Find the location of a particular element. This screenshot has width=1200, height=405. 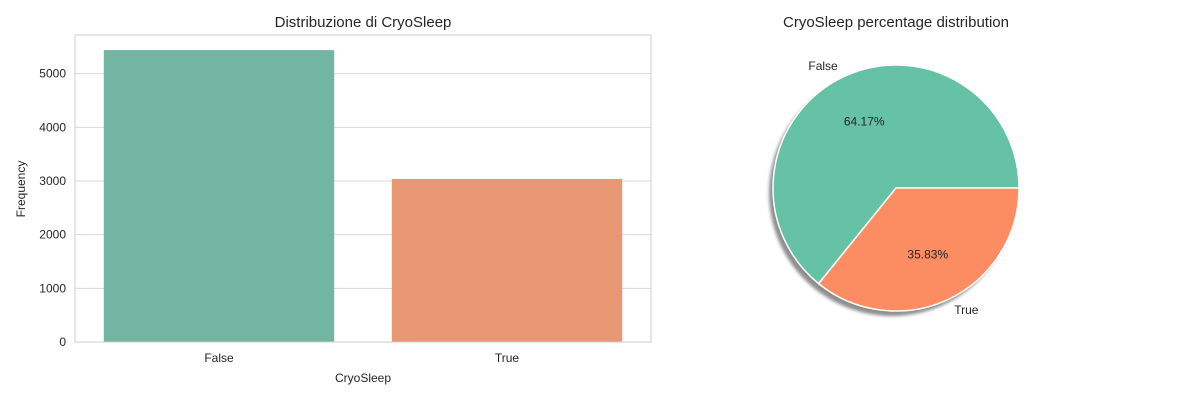

bar-false is located at coordinates (219, 196).